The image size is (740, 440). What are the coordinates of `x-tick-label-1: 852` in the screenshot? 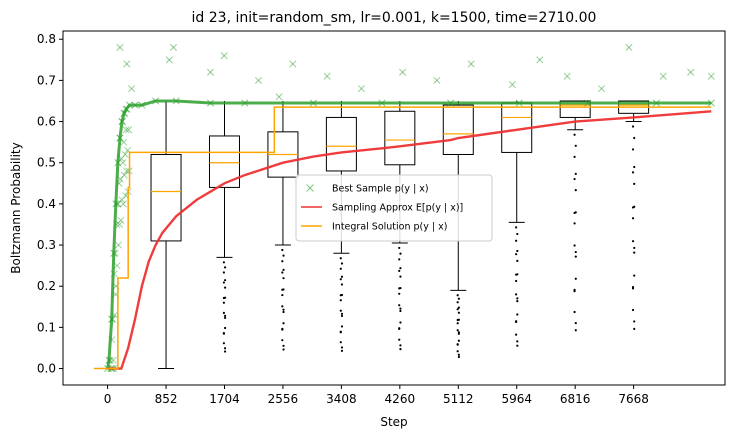 It's located at (166, 399).